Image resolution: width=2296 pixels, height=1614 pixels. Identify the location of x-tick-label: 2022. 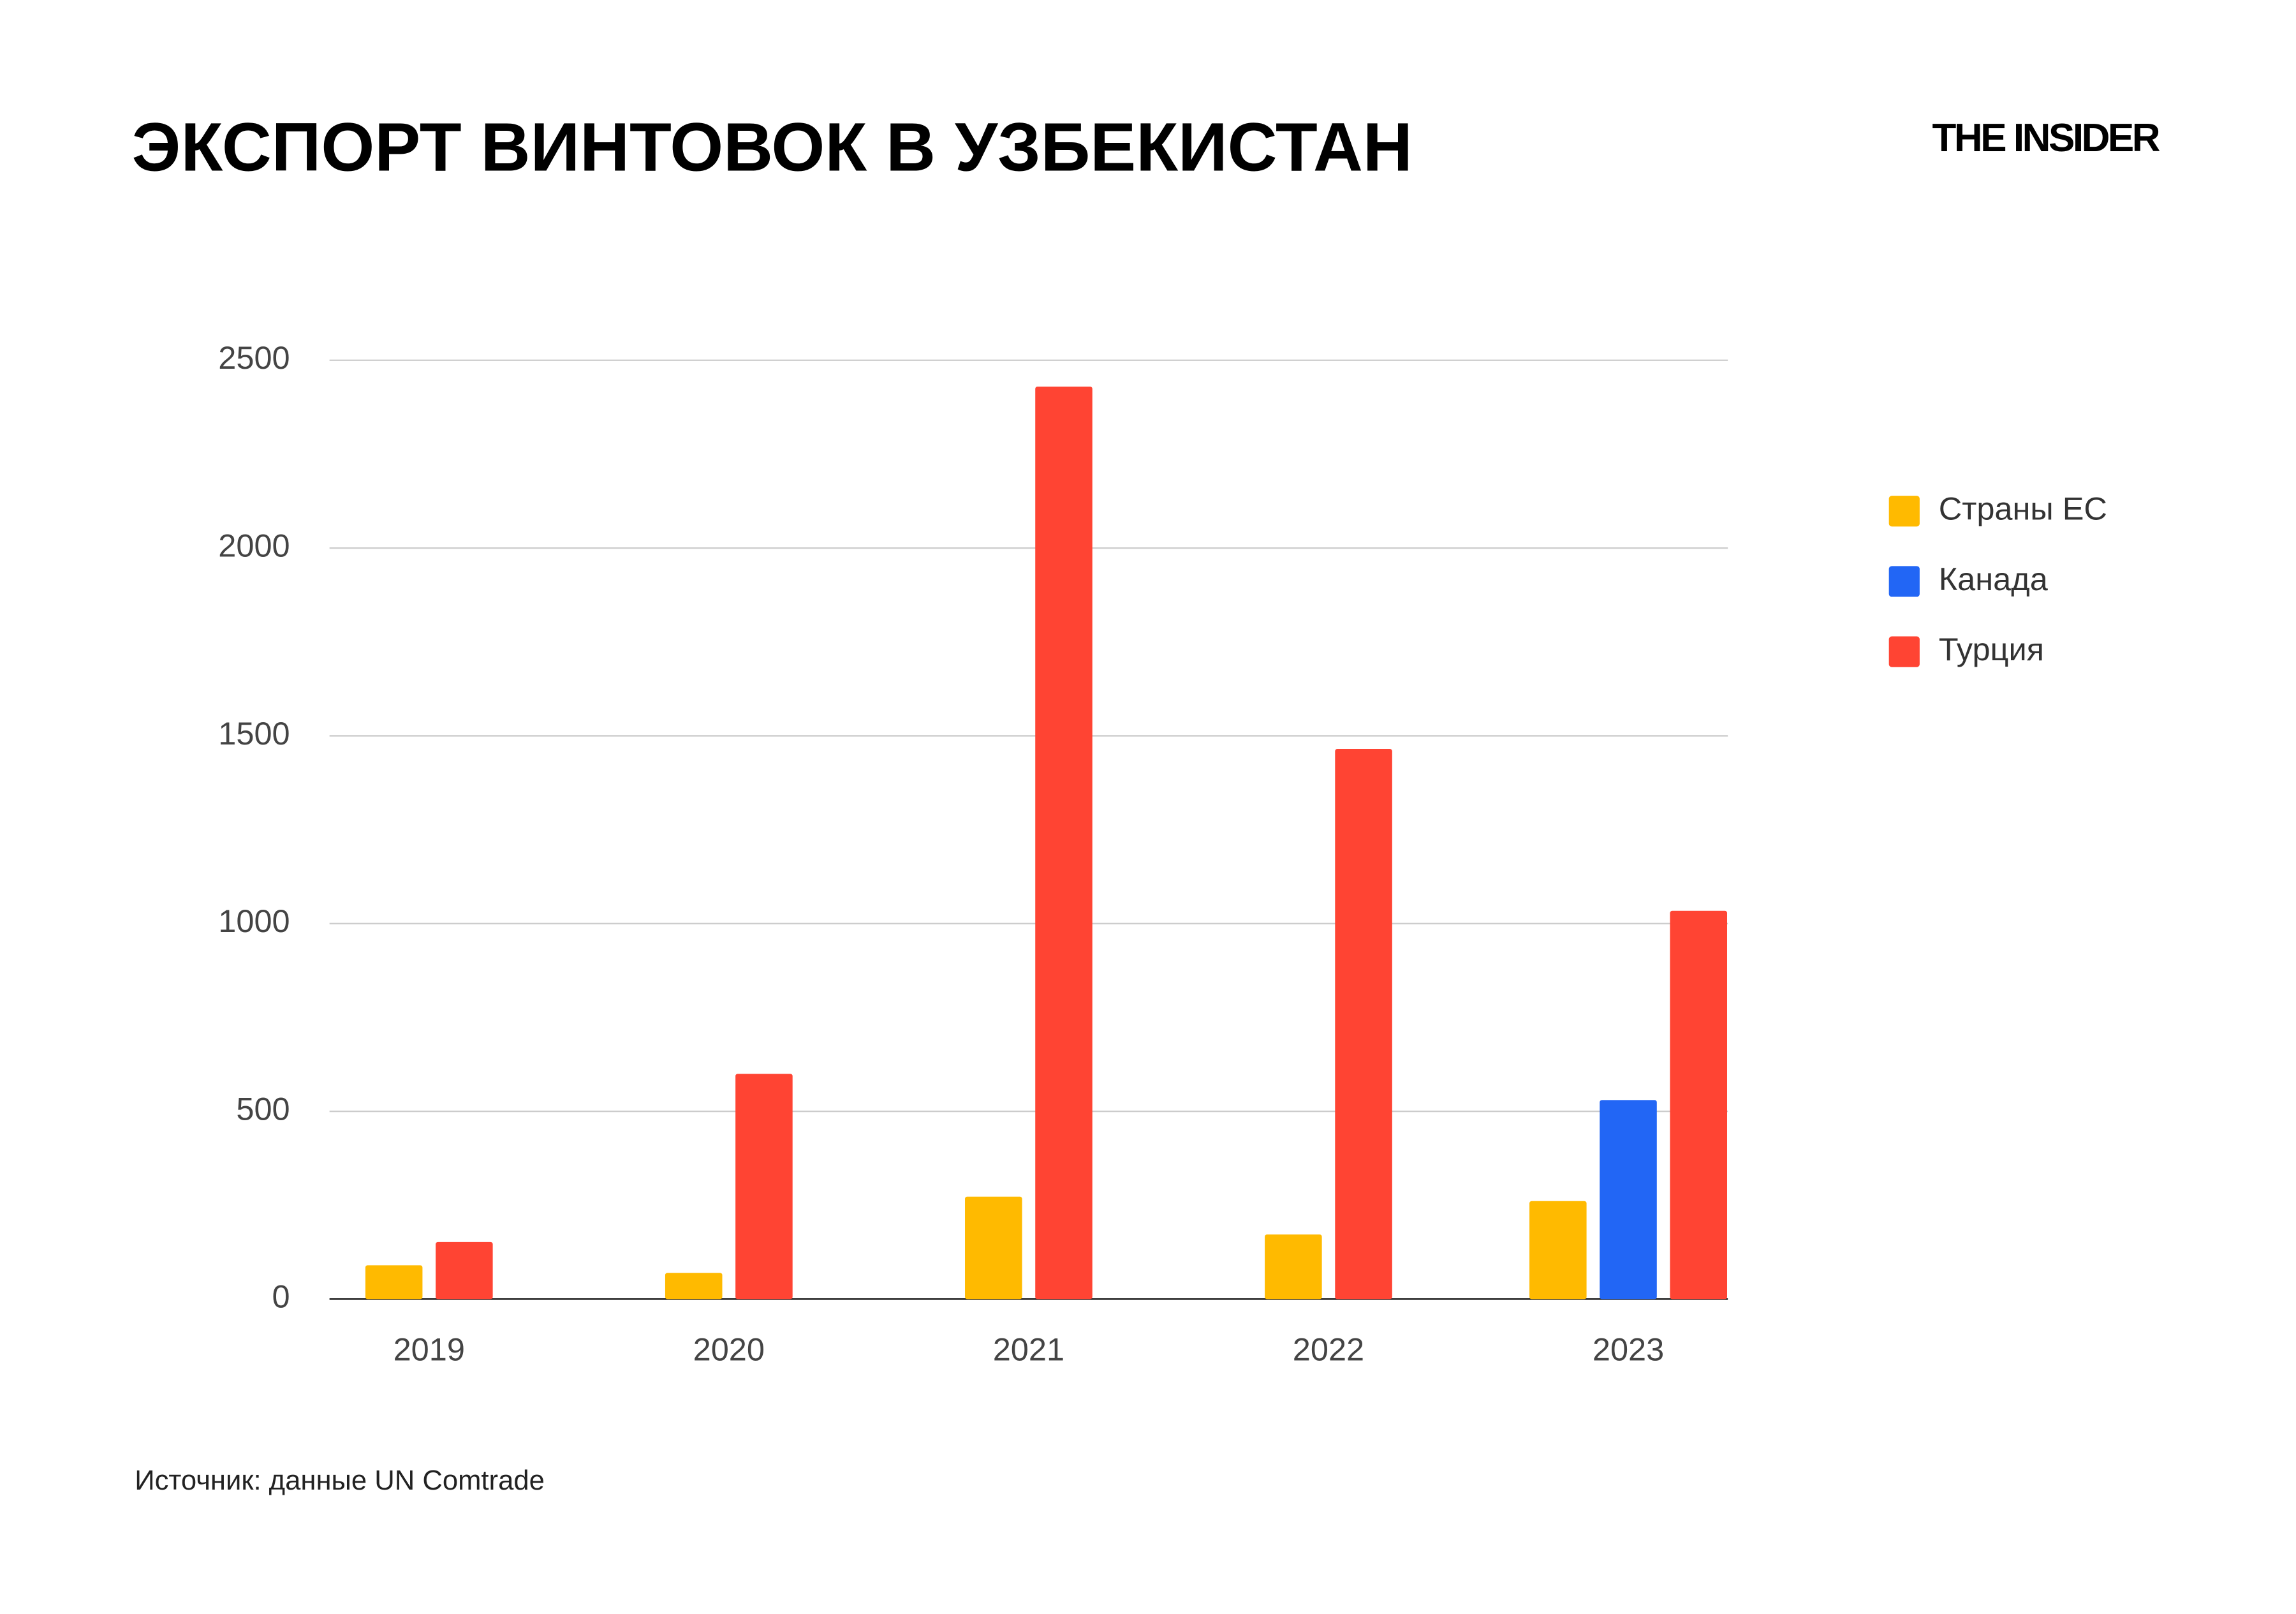
(1328, 1349).